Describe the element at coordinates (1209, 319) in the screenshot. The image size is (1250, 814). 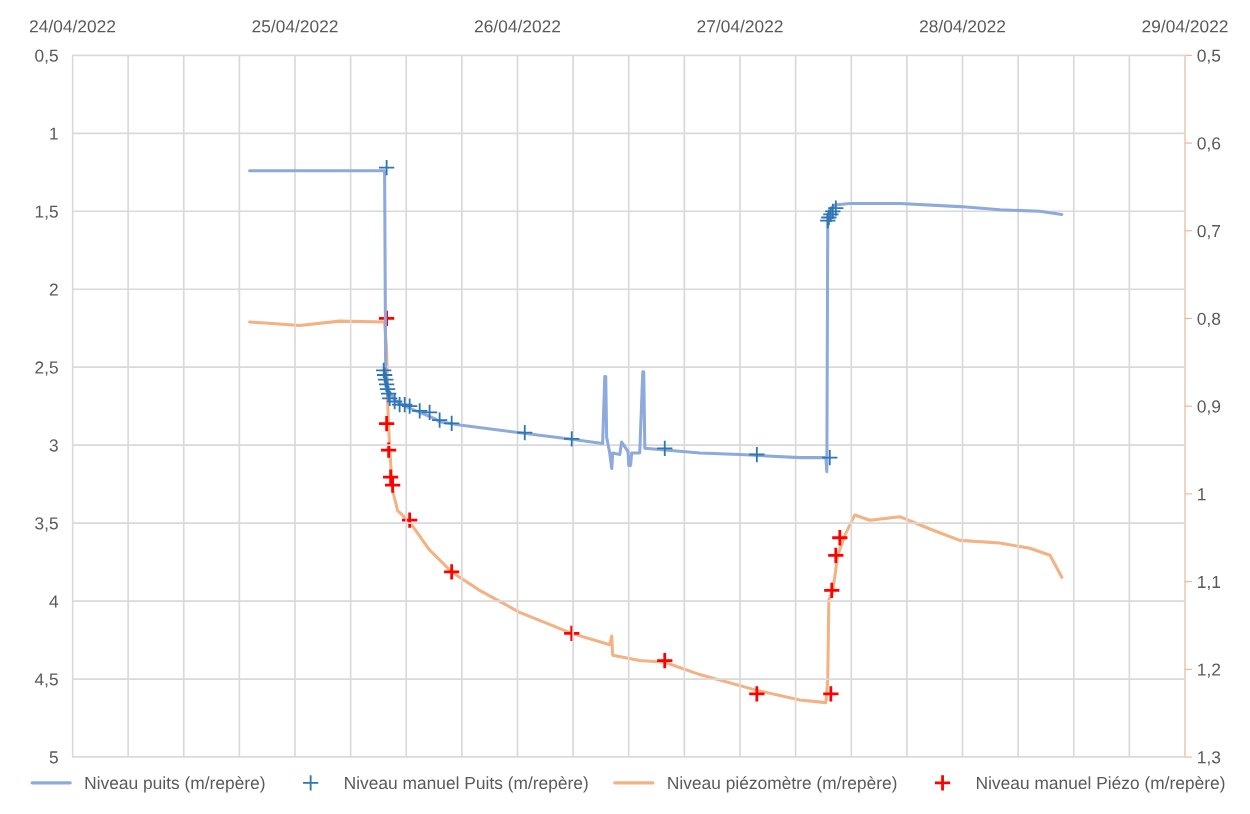
I see `y2-tick-label: 0,8` at that location.